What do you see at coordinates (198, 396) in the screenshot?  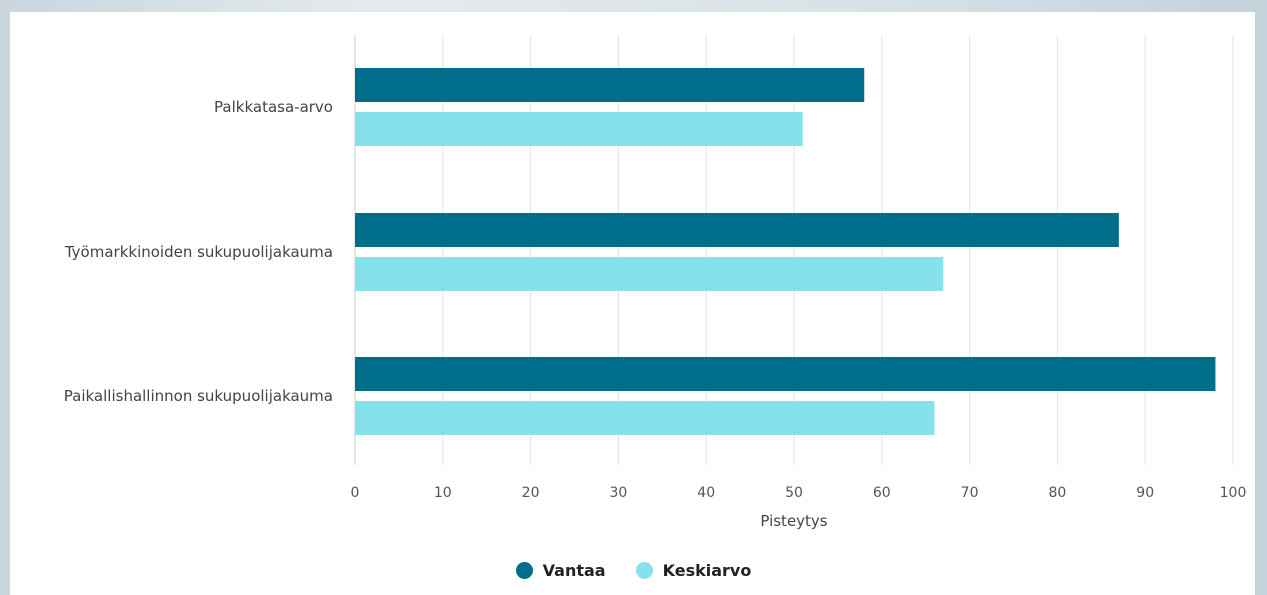 I see `category-label: Paikallishallinnon sukupuolijakauma` at bounding box center [198, 396].